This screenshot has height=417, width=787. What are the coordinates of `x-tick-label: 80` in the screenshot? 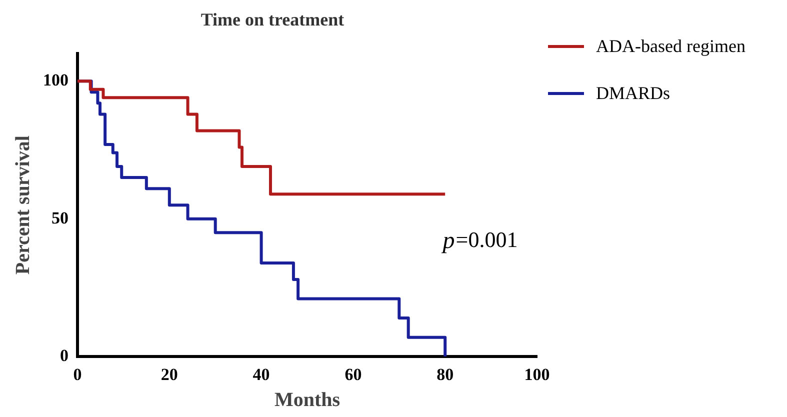 It's located at (445, 374).